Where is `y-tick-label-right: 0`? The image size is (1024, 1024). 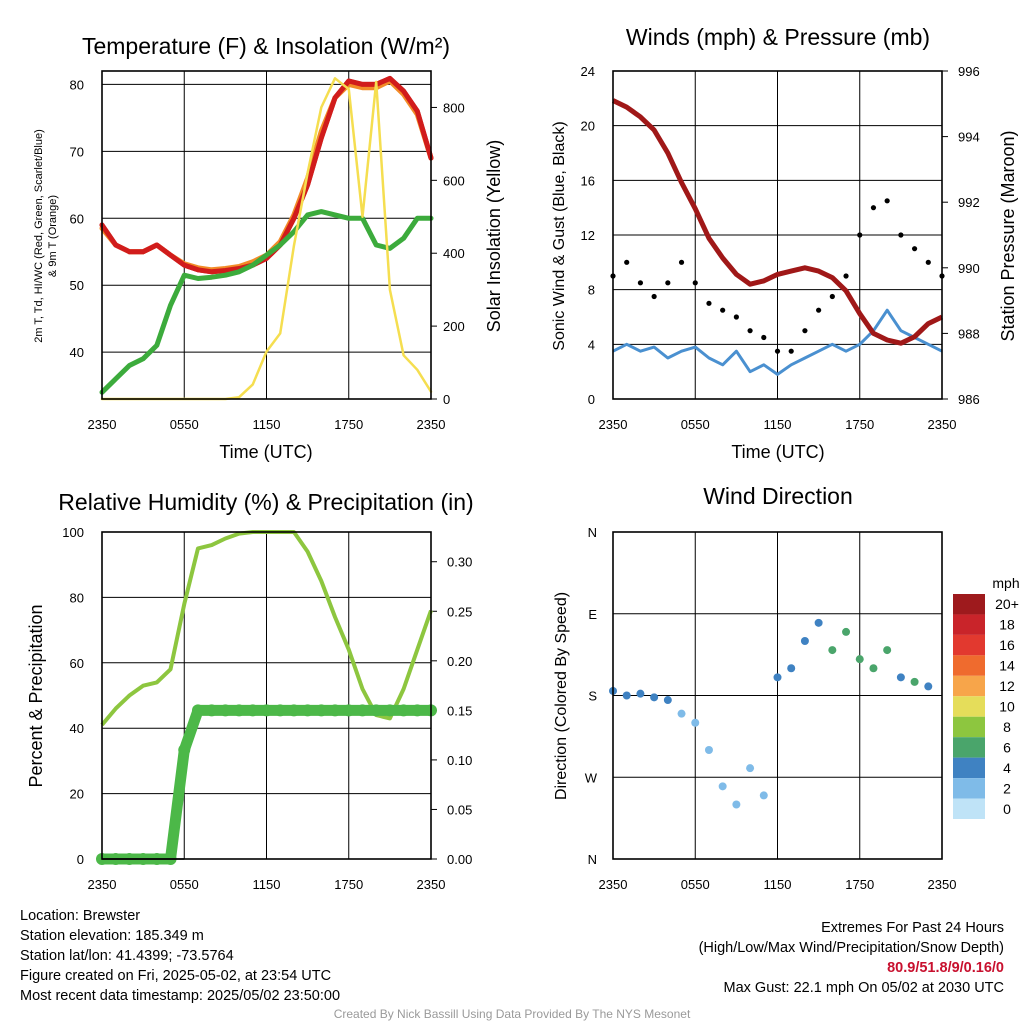
y-tick-label-right: 0 is located at coordinates (446, 399).